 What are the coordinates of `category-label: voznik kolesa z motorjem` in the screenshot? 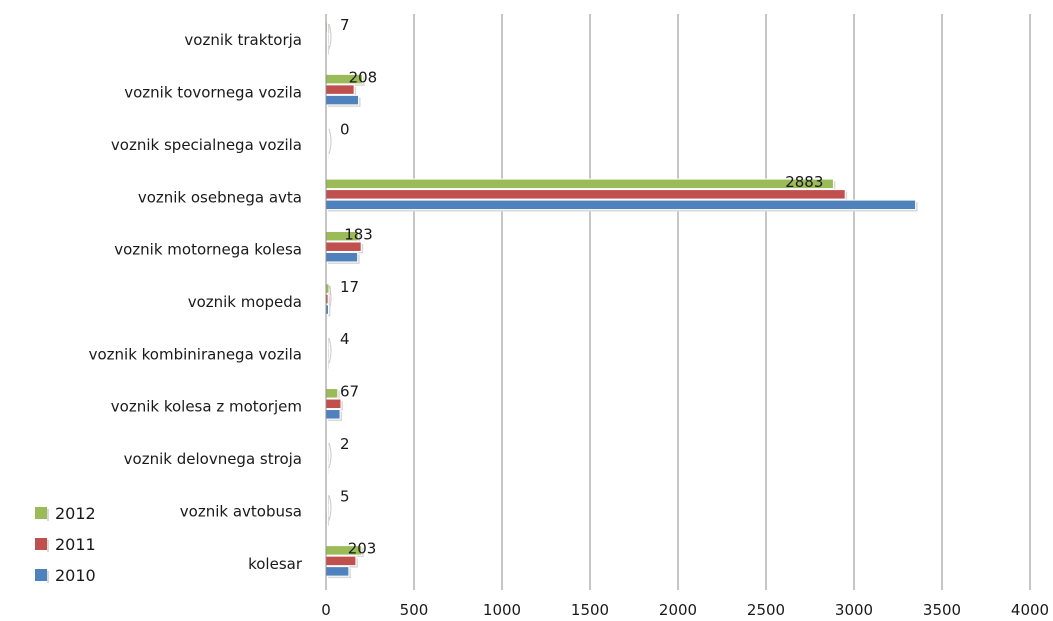 It's located at (206, 407).